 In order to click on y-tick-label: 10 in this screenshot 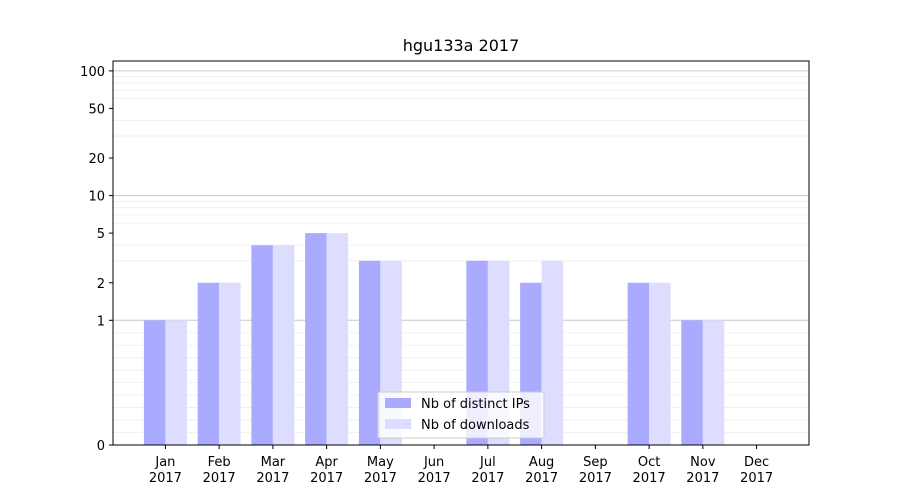, I will do `click(96, 197)`.